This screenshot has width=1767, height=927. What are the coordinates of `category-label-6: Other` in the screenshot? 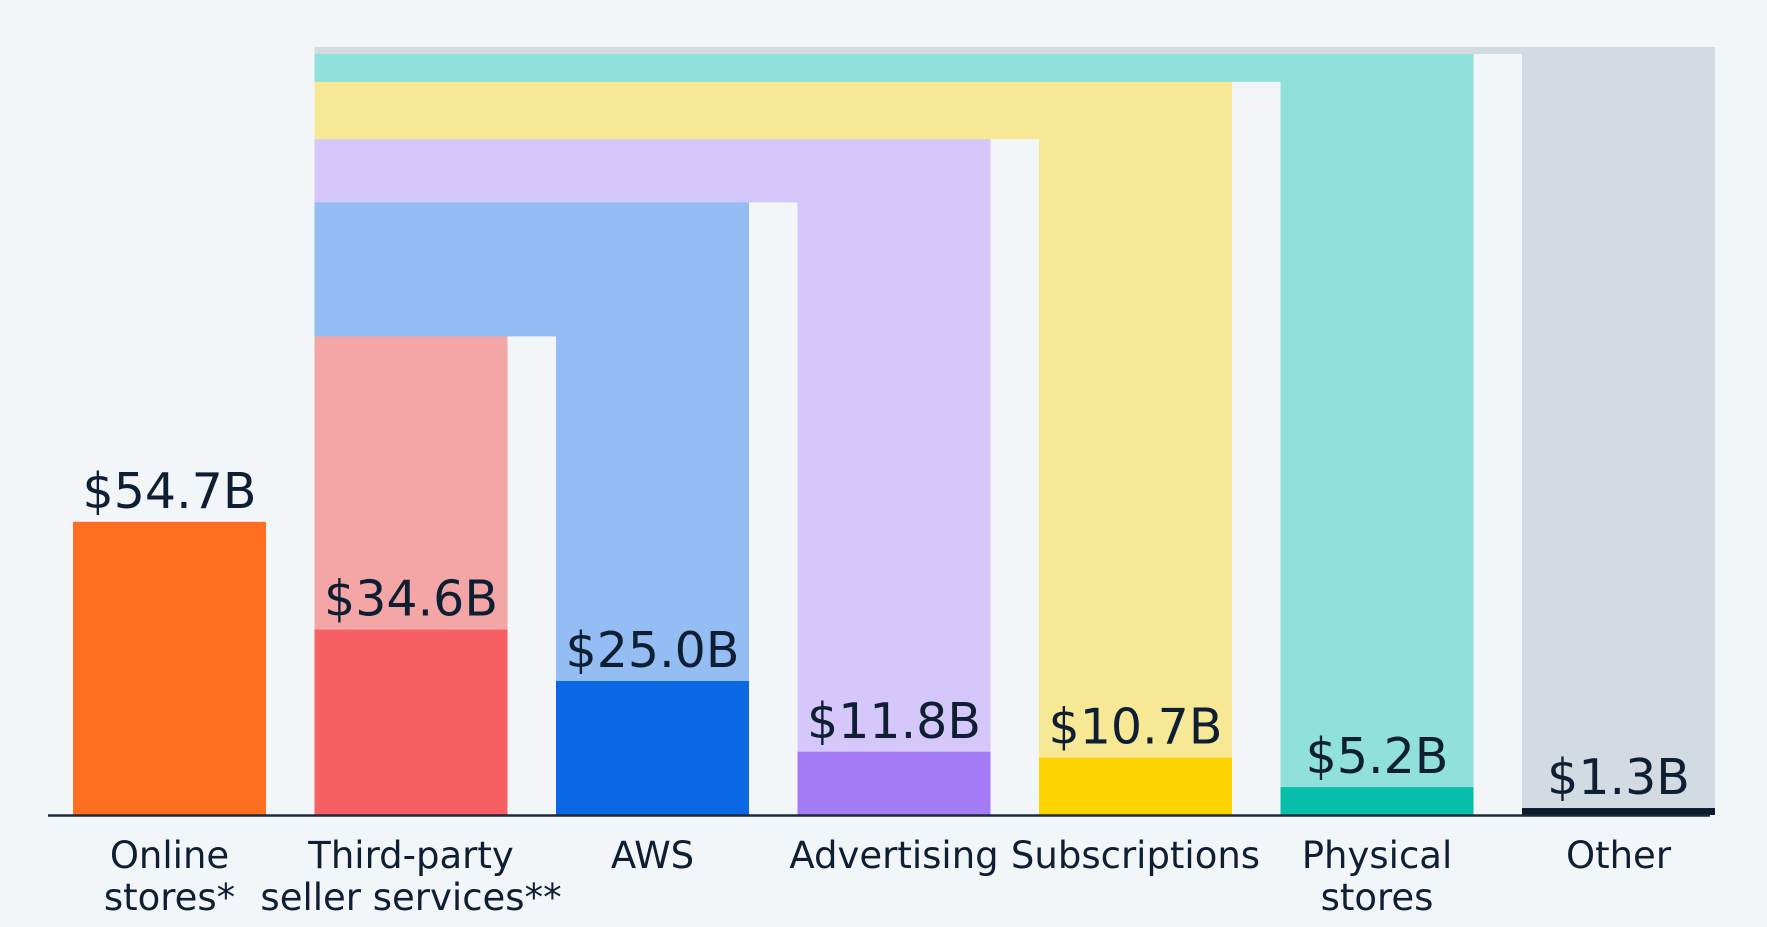 It's located at (1619, 855).